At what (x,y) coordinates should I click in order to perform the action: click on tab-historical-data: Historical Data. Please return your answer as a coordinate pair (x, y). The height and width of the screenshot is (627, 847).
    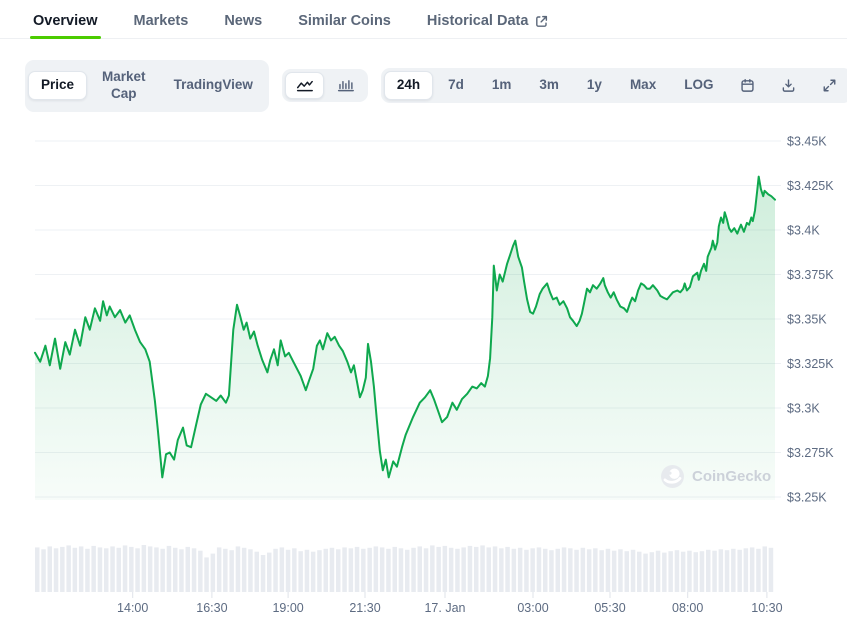
    Looking at the image, I should click on (488, 24).